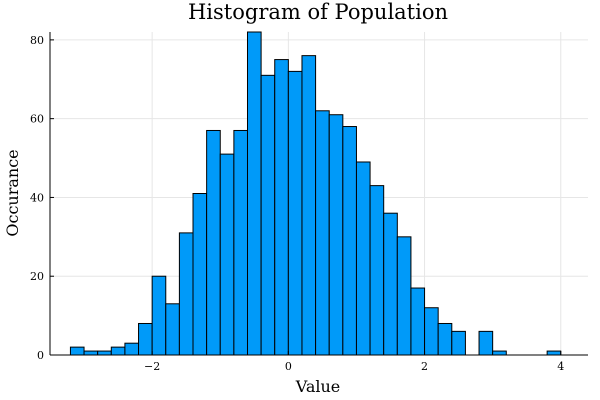 The image size is (600, 400). What do you see at coordinates (37, 40) in the screenshot?
I see `y-tick-label-4: 80` at bounding box center [37, 40].